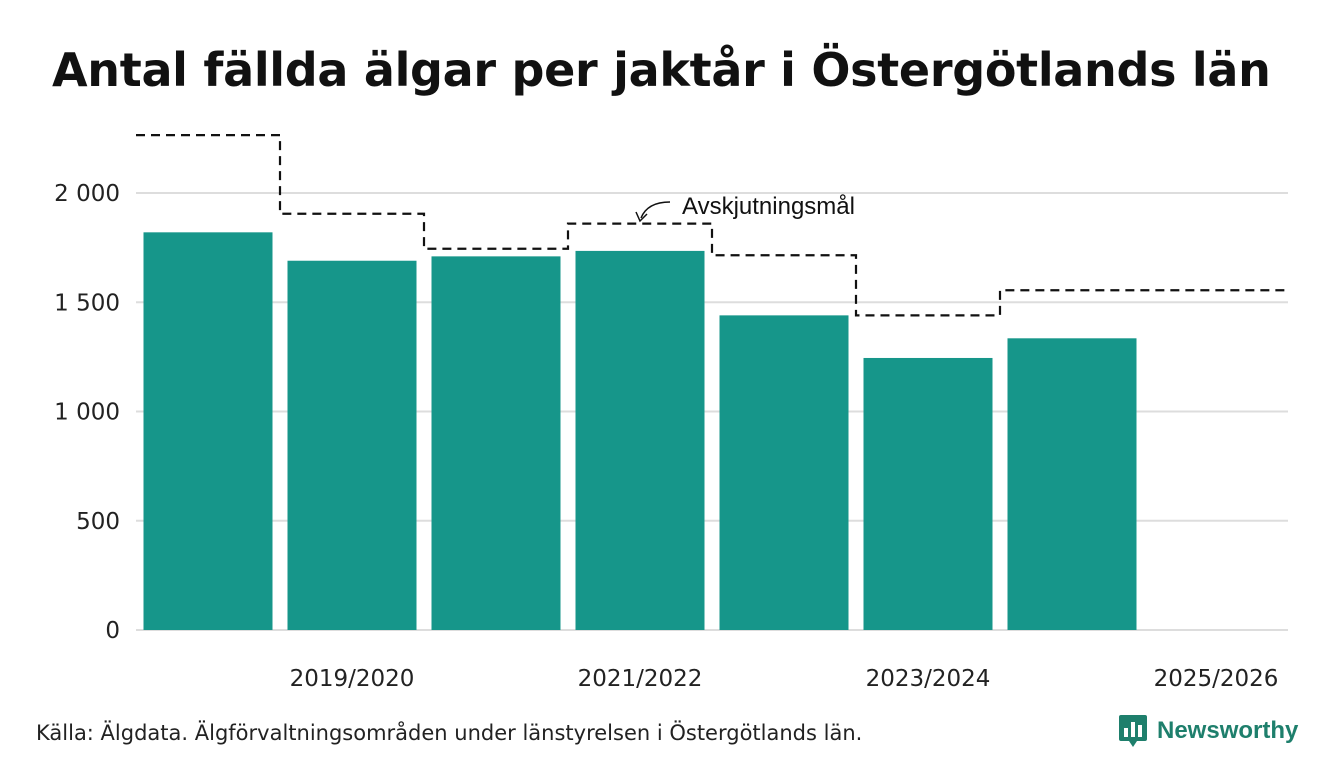 Image resolution: width=1340 pixels, height=780 pixels. What do you see at coordinates (98, 522) in the screenshot?
I see `y-tick-label: 500` at bounding box center [98, 522].